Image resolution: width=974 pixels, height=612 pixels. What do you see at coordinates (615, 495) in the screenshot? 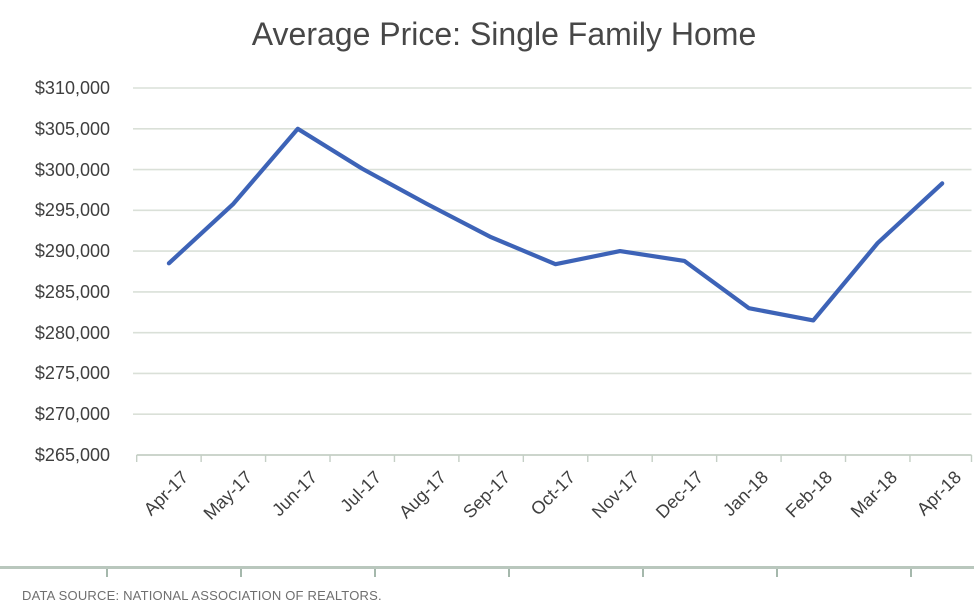
I see `x-axis-tick-label: Nov-17` at bounding box center [615, 495].